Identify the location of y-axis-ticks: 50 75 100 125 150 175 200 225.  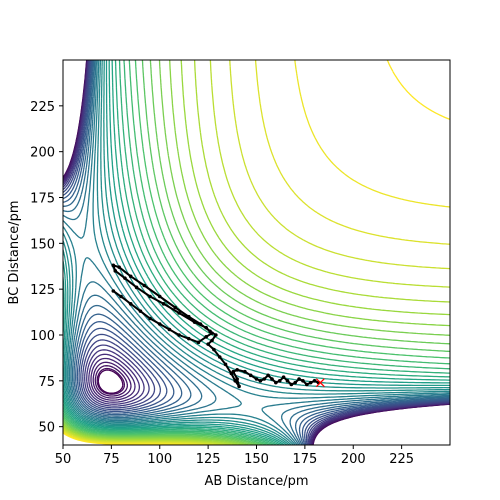
(46, 268).